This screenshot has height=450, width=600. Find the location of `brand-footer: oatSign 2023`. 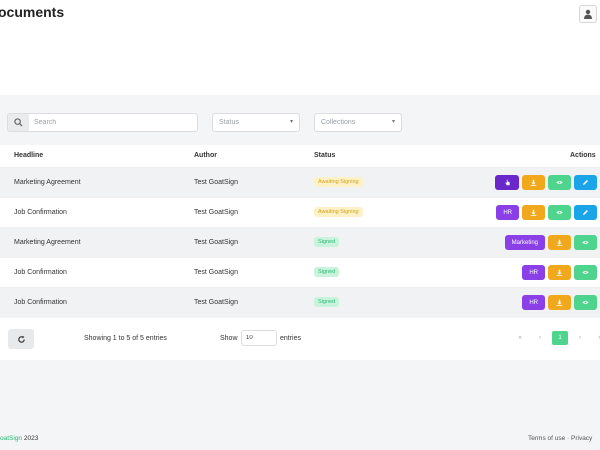

brand-footer: oatSign 2023 is located at coordinates (19, 438).